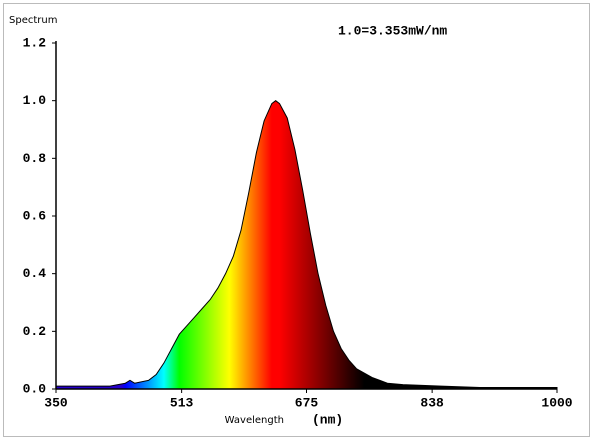 The width and height of the screenshot is (600, 447). Describe the element at coordinates (35, 42) in the screenshot. I see `y-tick-label: 1.2` at that location.